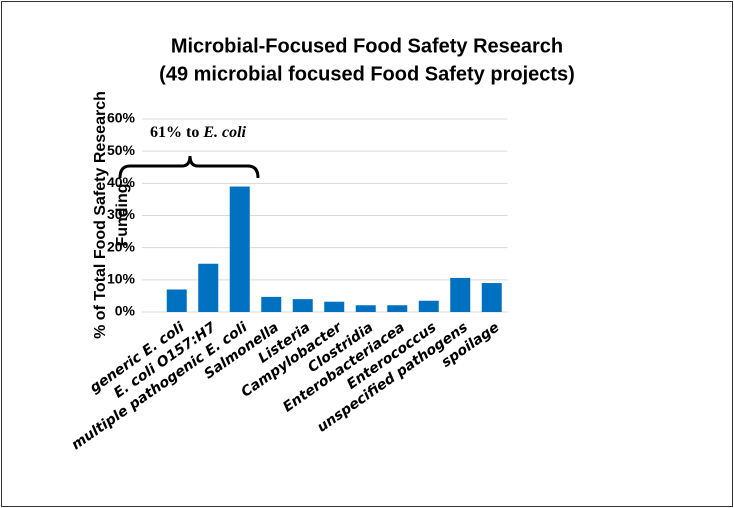 Image resolution: width=734 pixels, height=508 pixels. What do you see at coordinates (121, 118) in the screenshot?
I see `y-tick-label: 60%` at bounding box center [121, 118].